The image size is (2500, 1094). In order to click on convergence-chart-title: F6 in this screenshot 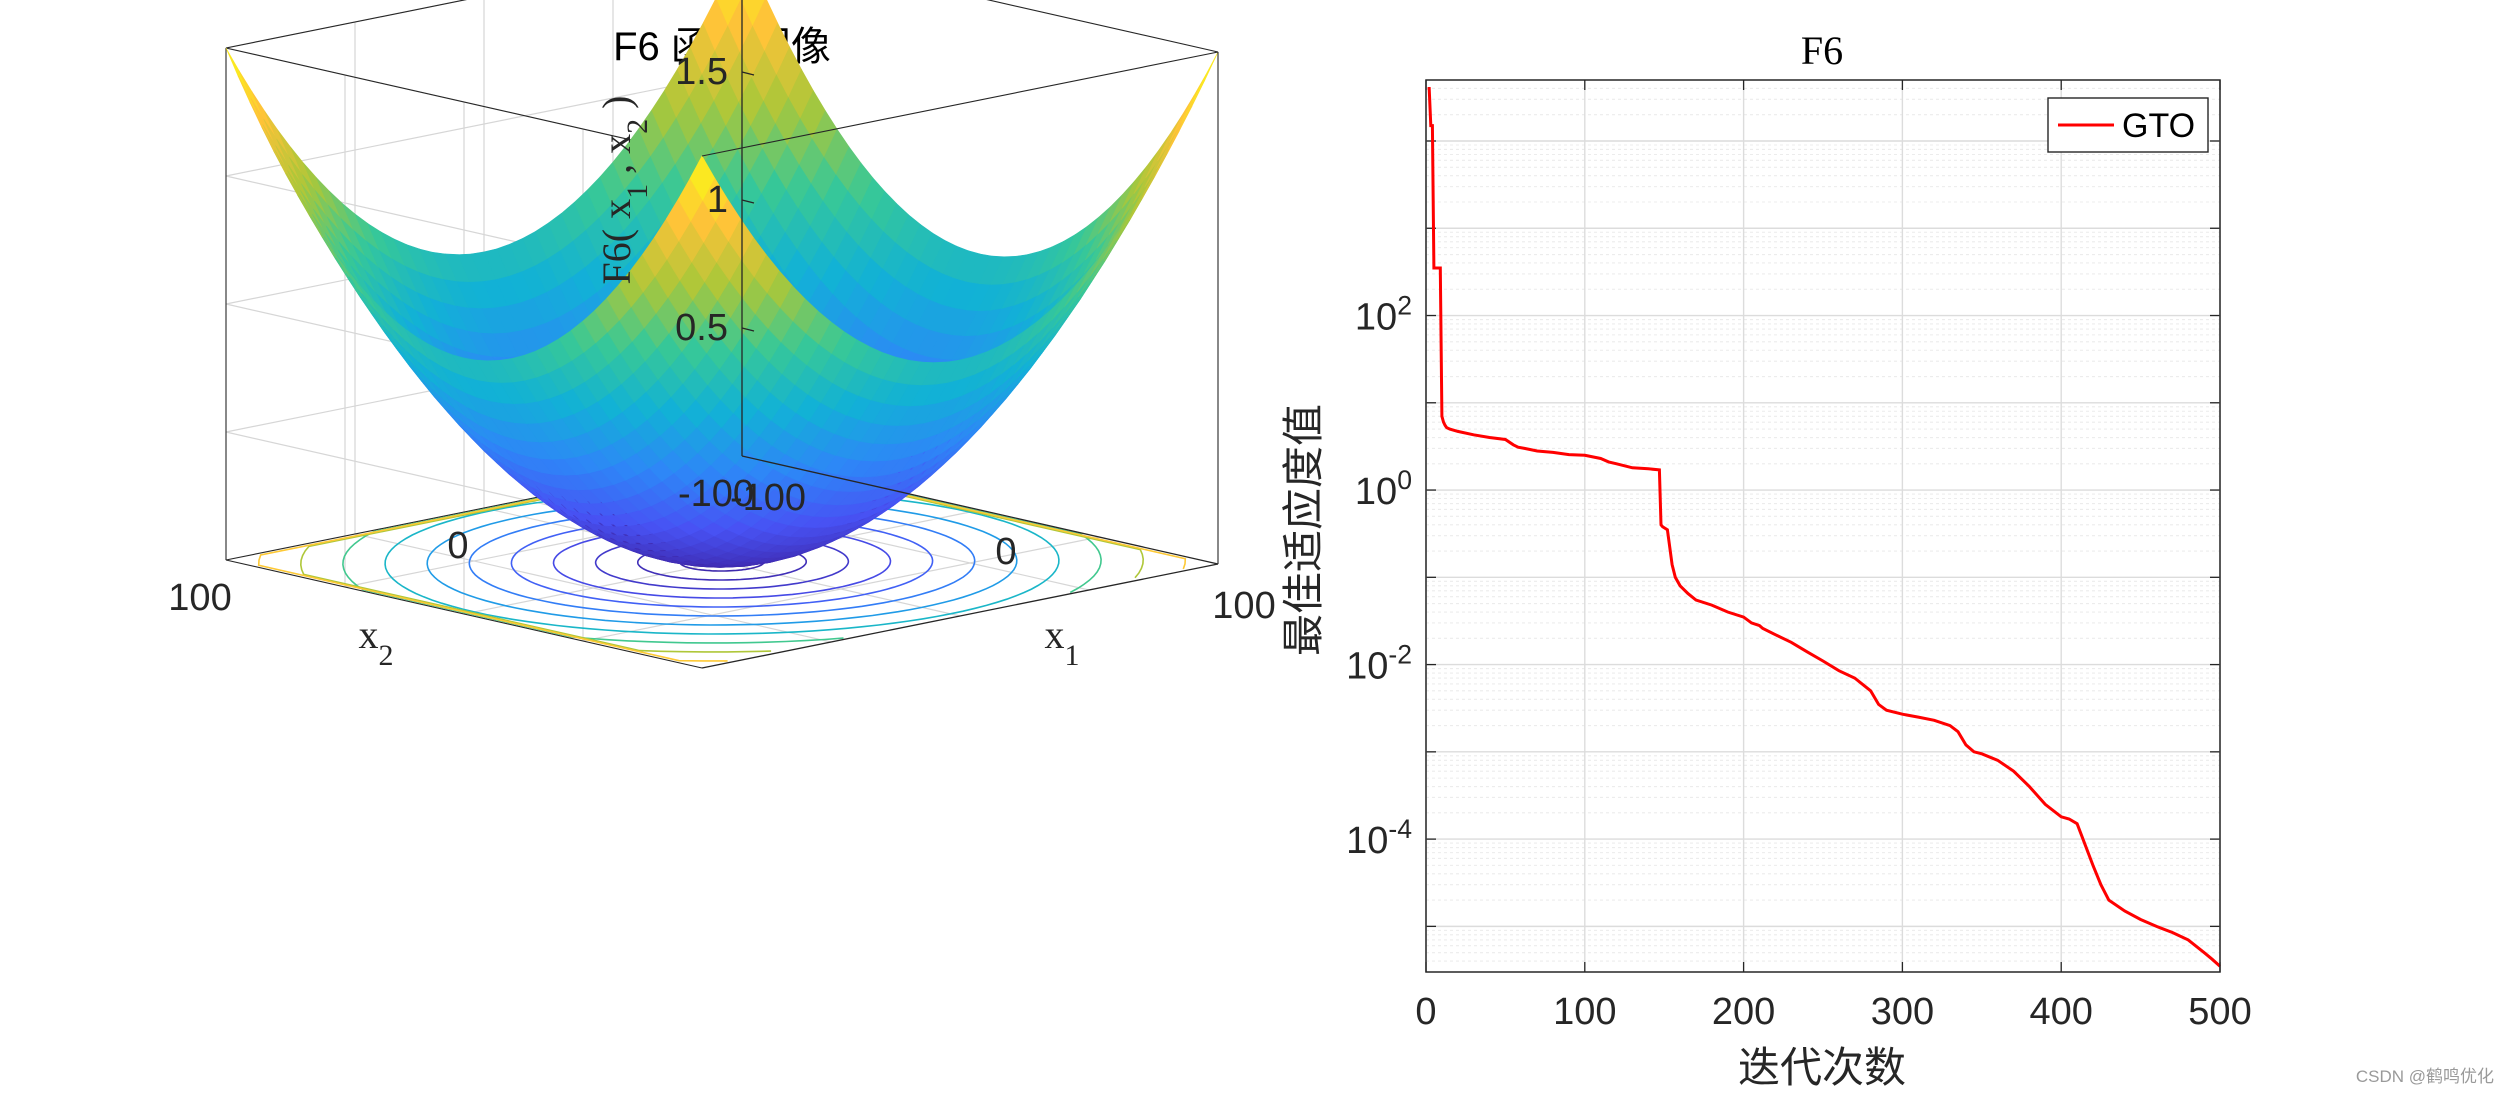, I will do `click(1822, 50)`.